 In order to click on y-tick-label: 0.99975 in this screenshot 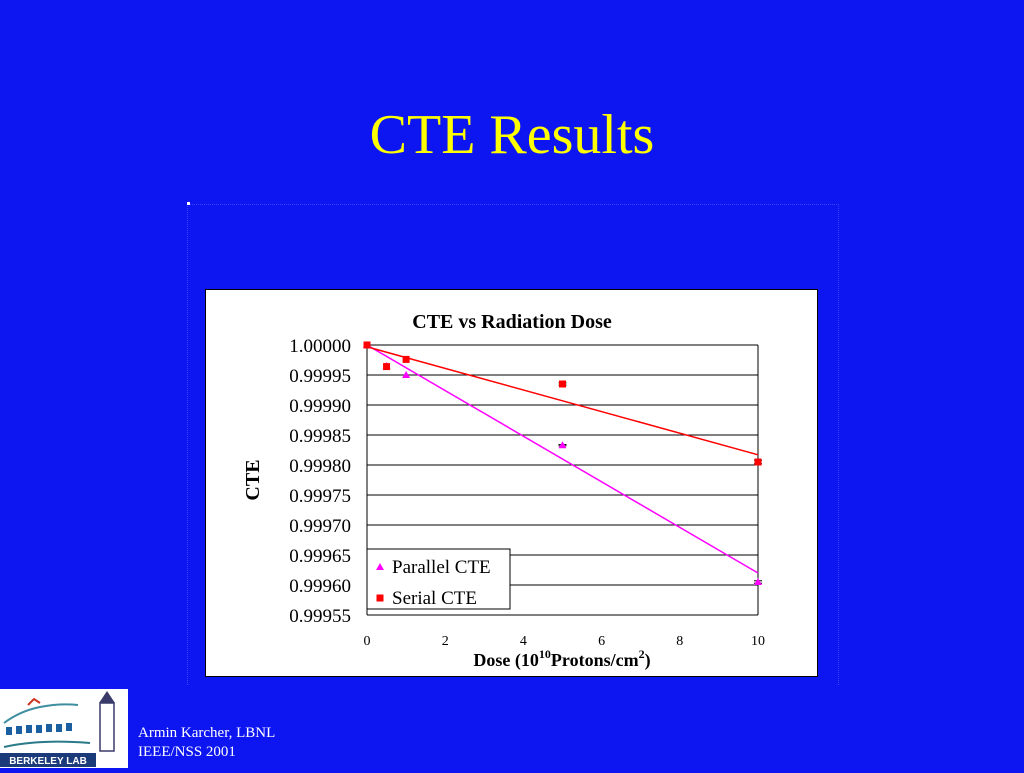, I will do `click(320, 496)`.